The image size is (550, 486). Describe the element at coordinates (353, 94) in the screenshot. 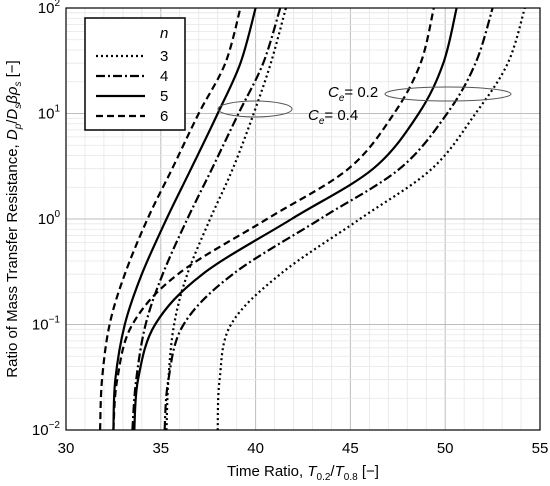

I see `annotation-ce-02: Ce= 0.2` at that location.